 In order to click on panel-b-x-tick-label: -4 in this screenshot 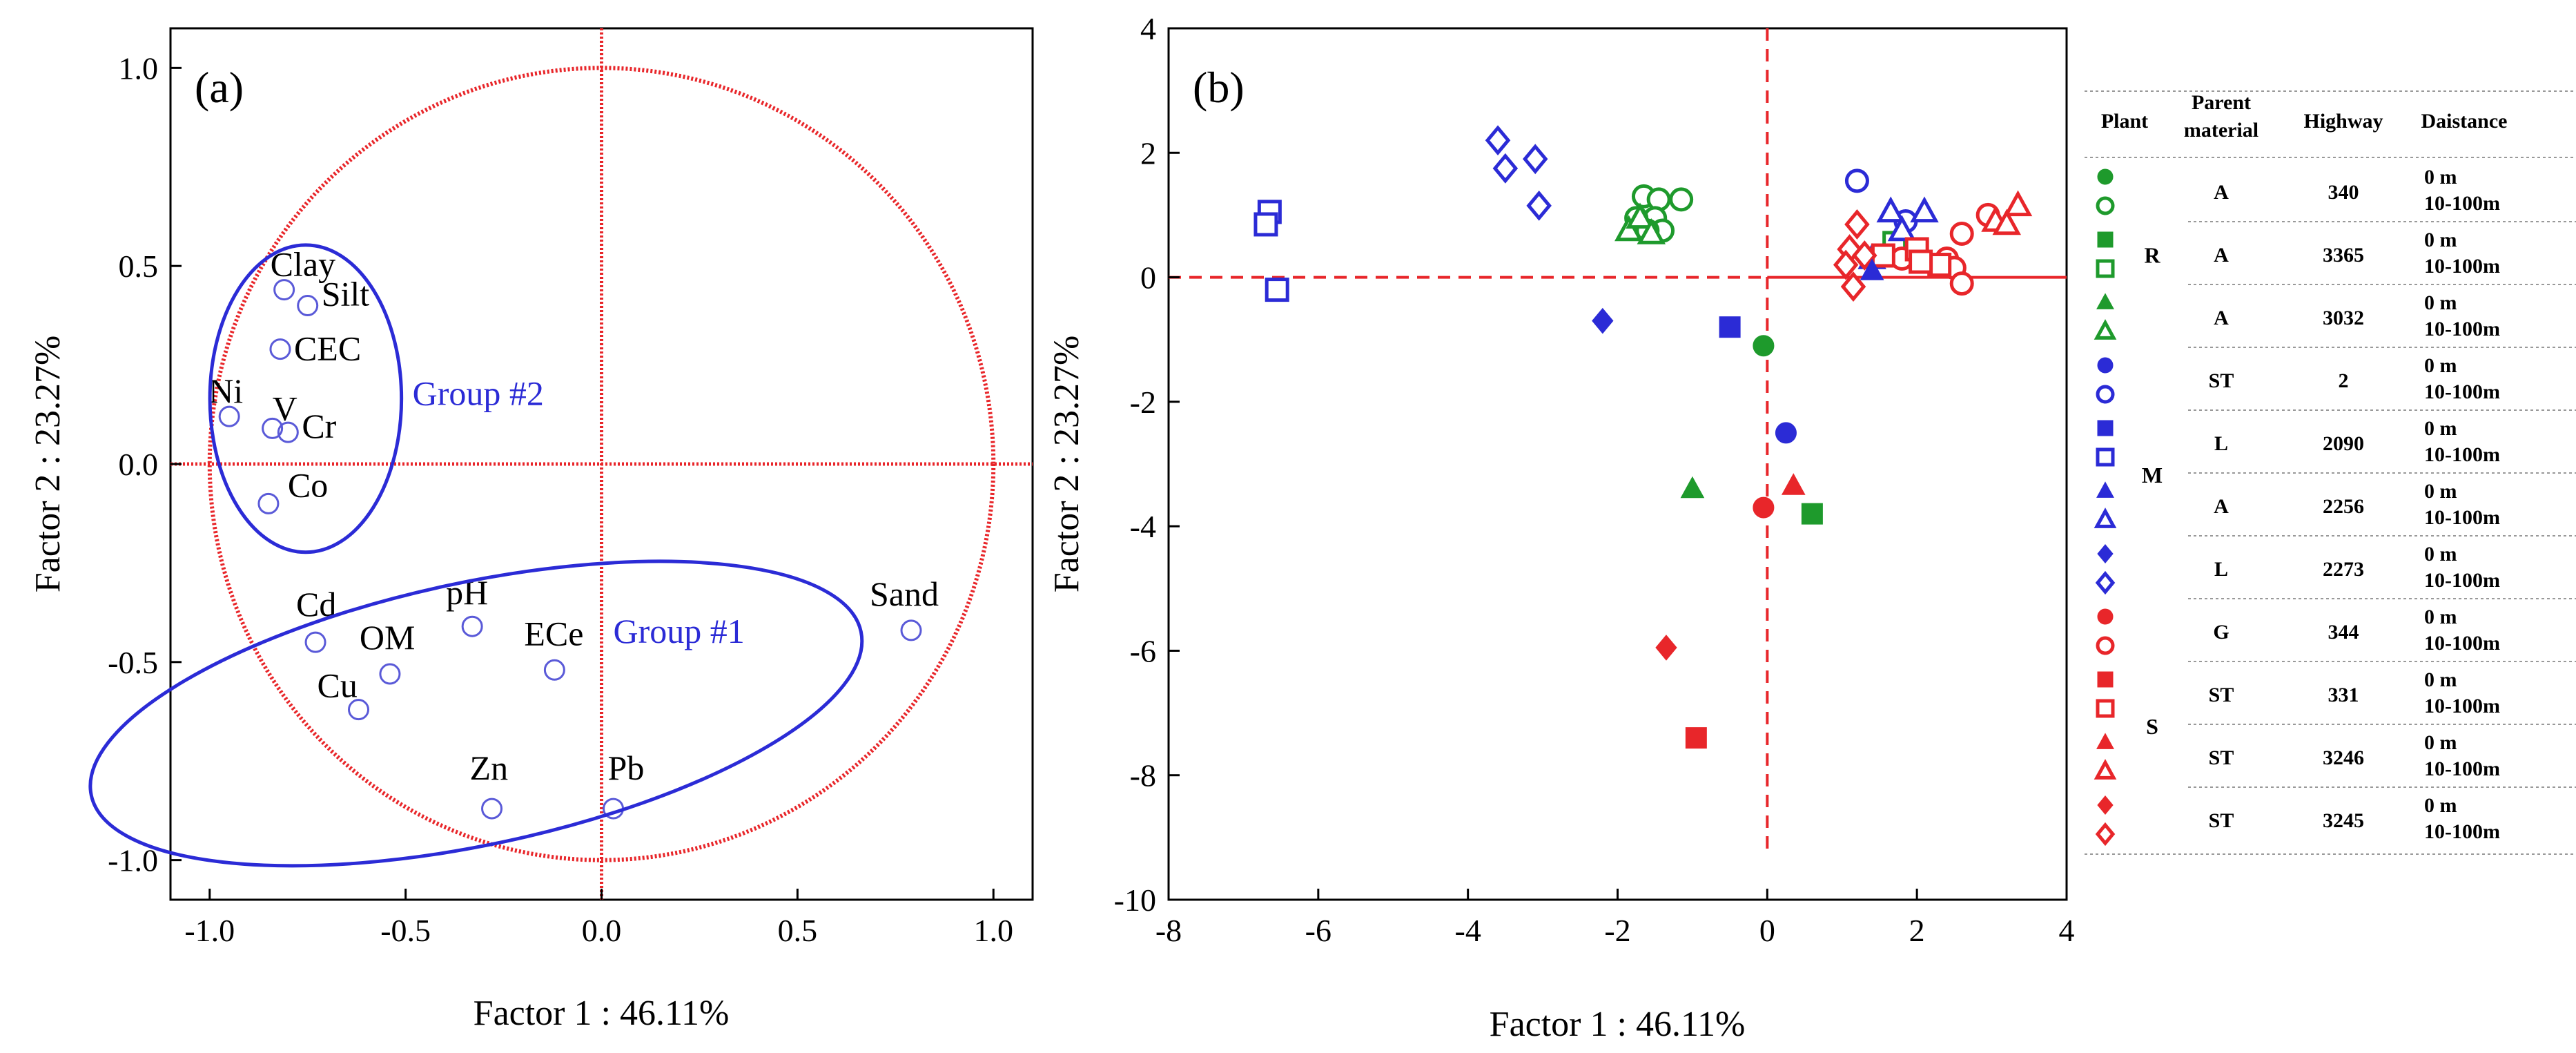, I will do `click(1468, 930)`.